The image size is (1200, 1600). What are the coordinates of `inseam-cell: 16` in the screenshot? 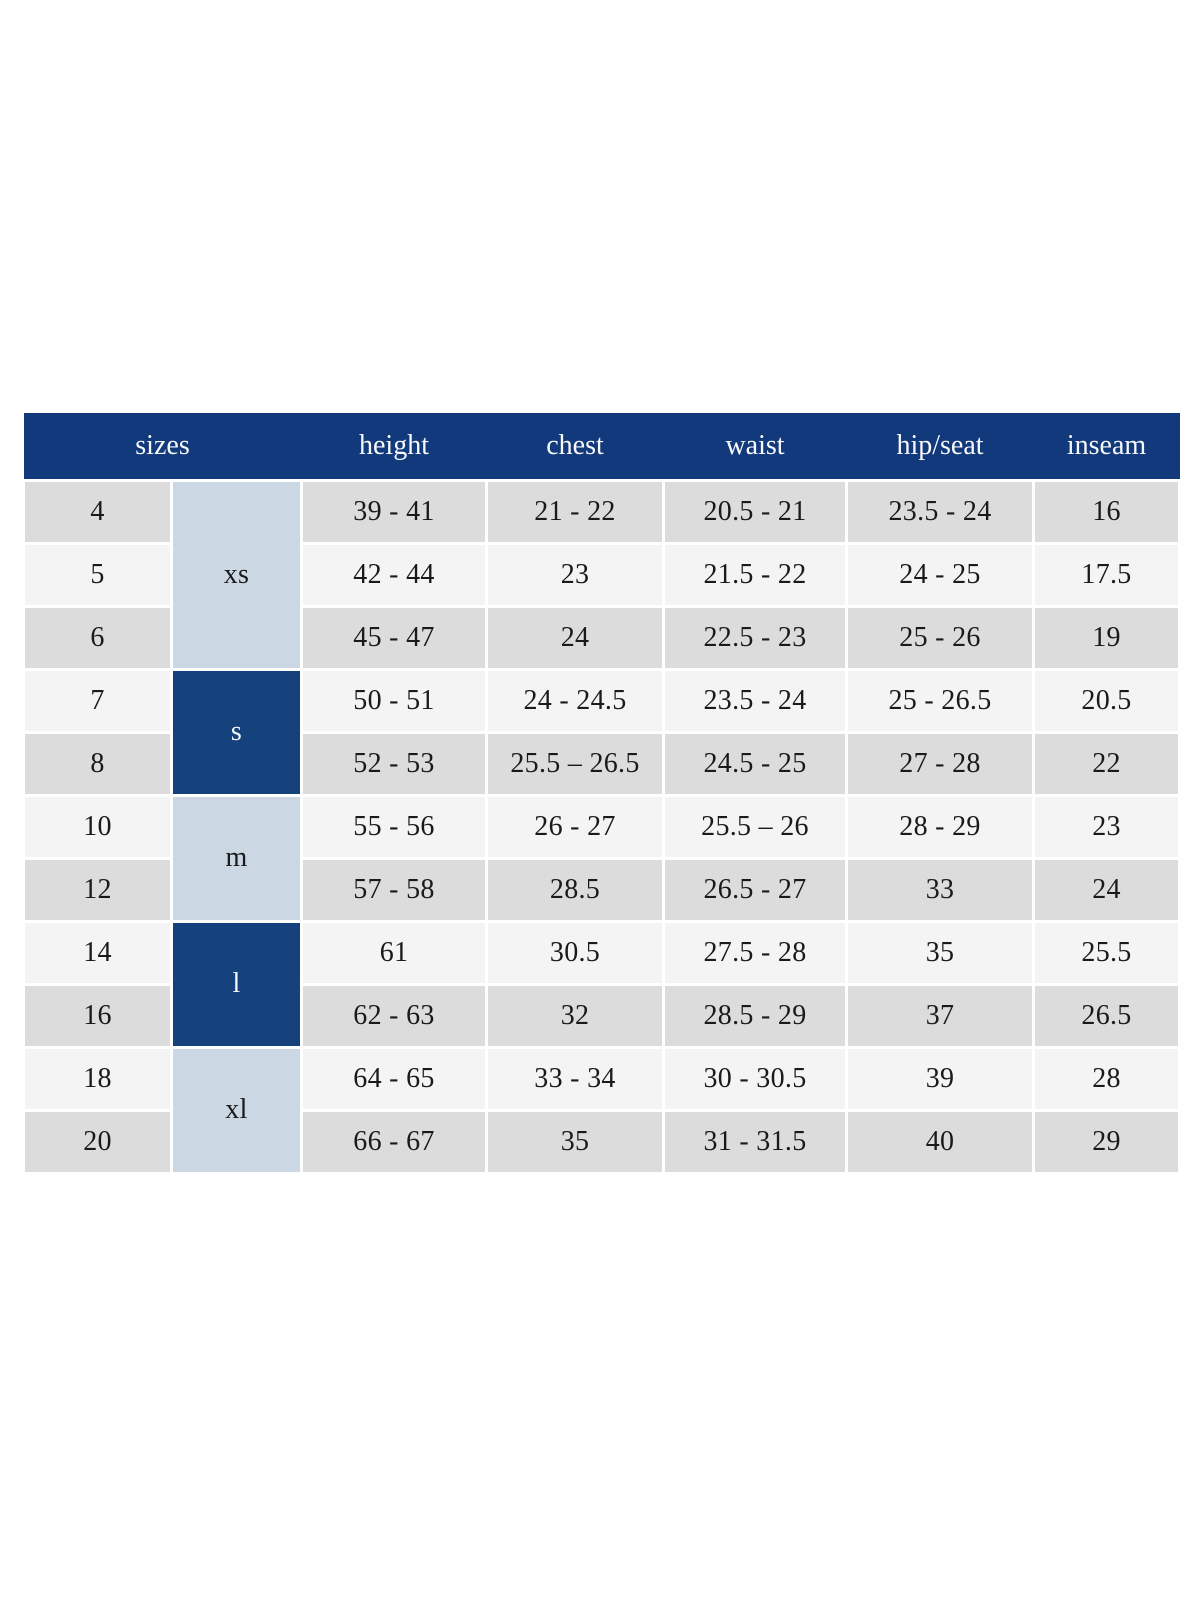 It's located at (1106, 511).